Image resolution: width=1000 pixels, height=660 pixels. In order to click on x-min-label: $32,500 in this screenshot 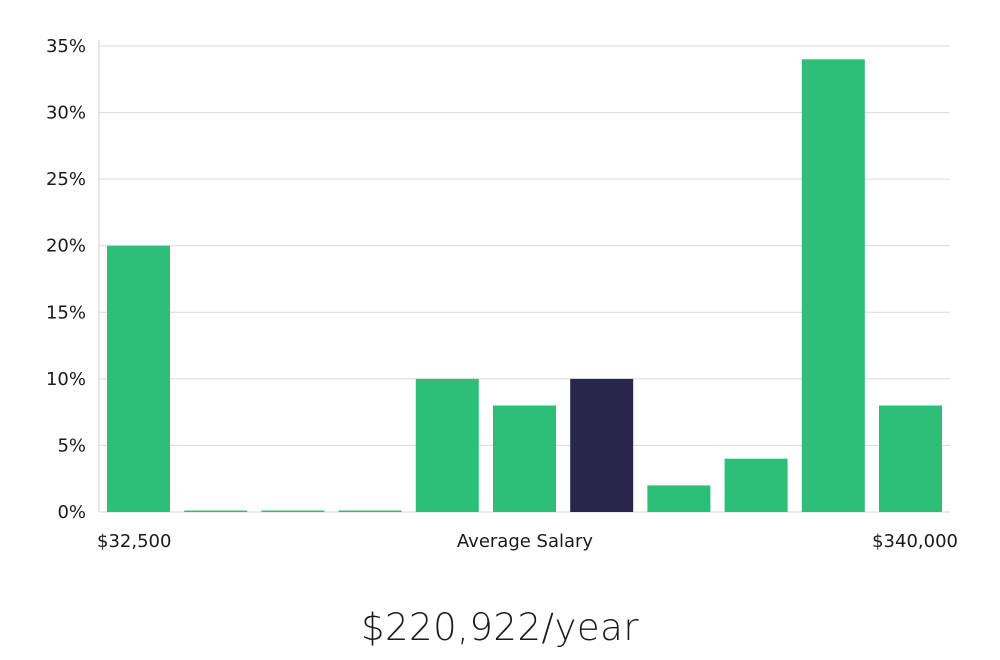, I will do `click(134, 541)`.